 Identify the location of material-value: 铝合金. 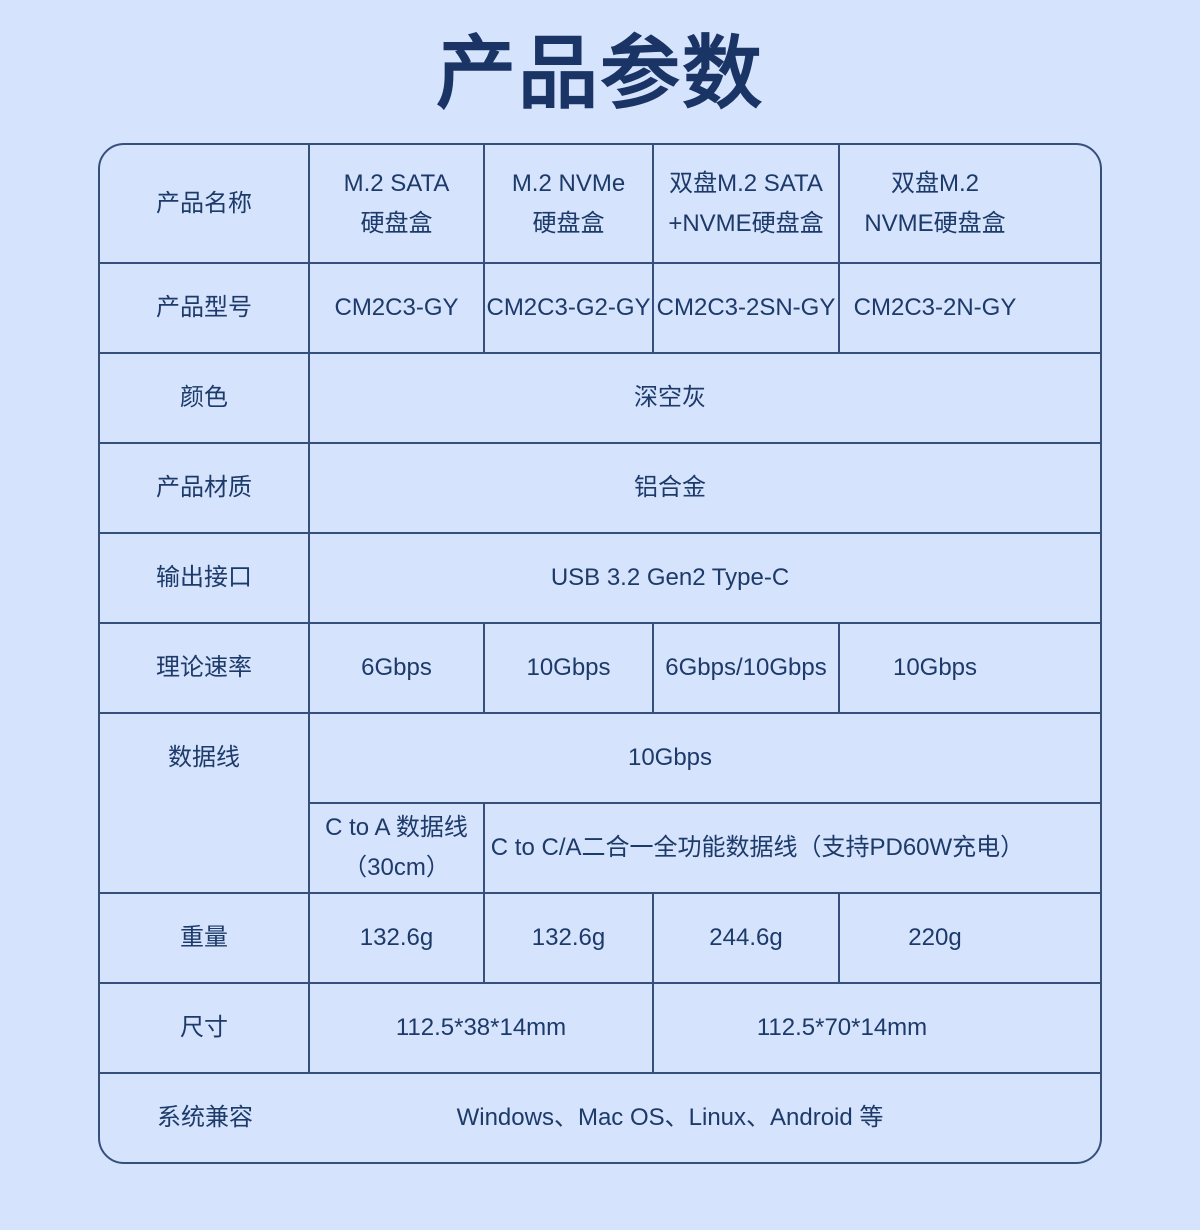
(670, 487).